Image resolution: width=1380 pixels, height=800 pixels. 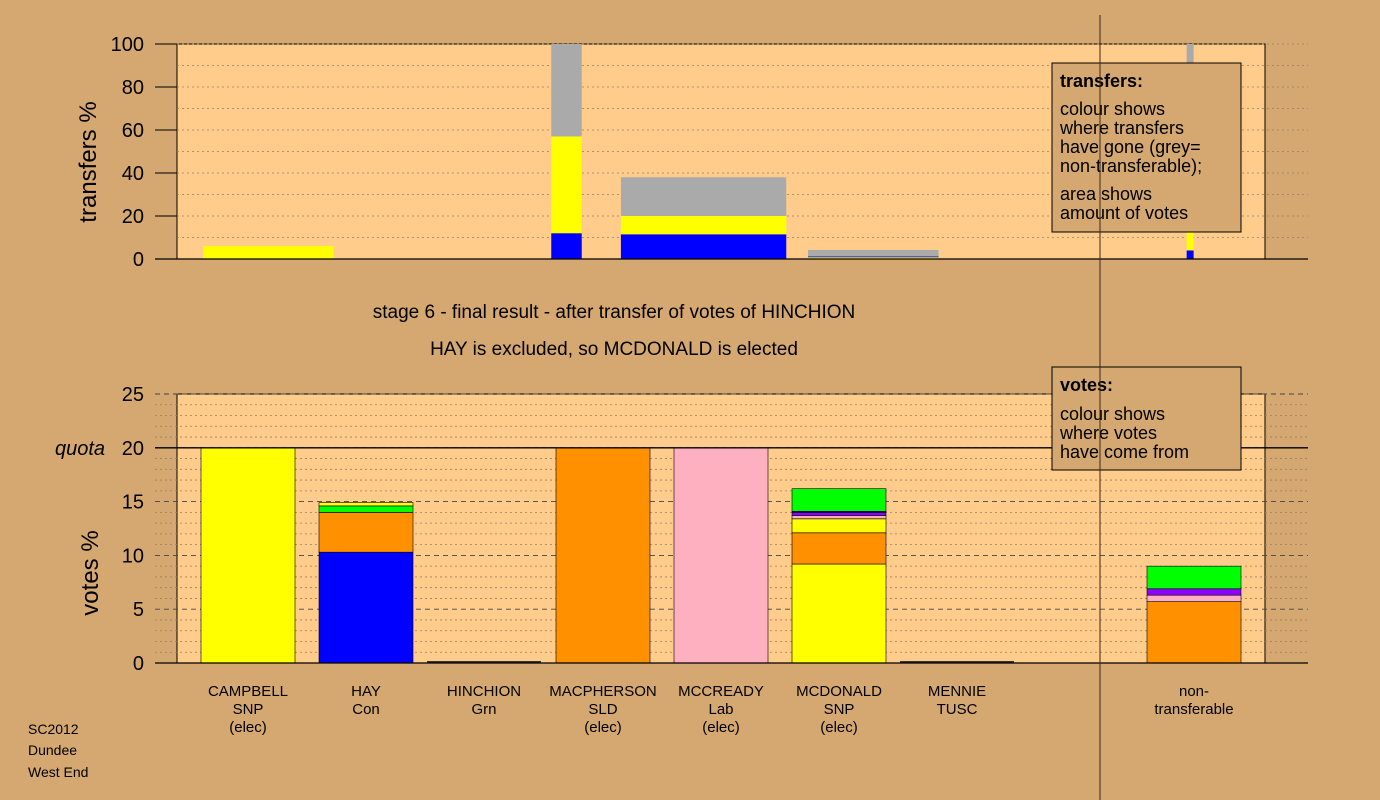 I want to click on x-label-hay-0: HAY, so click(x=366, y=691).